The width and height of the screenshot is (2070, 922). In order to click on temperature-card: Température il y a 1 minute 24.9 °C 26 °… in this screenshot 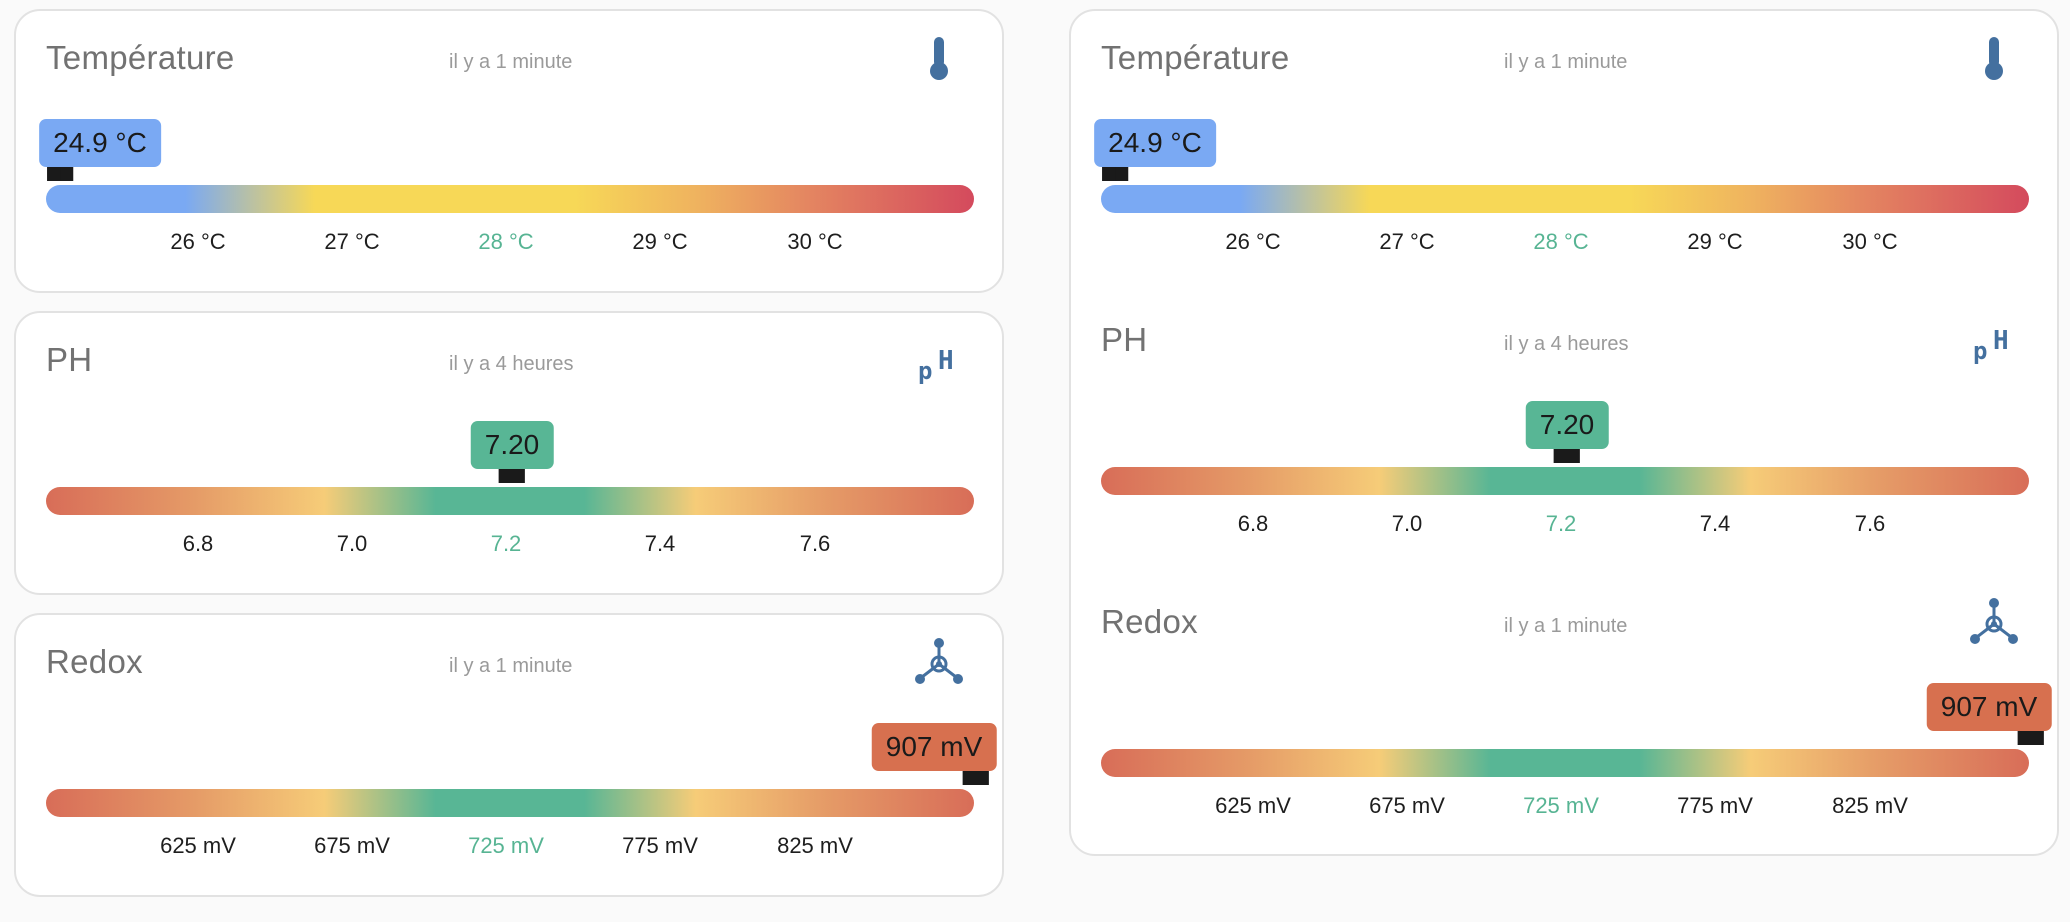, I will do `click(509, 151)`.